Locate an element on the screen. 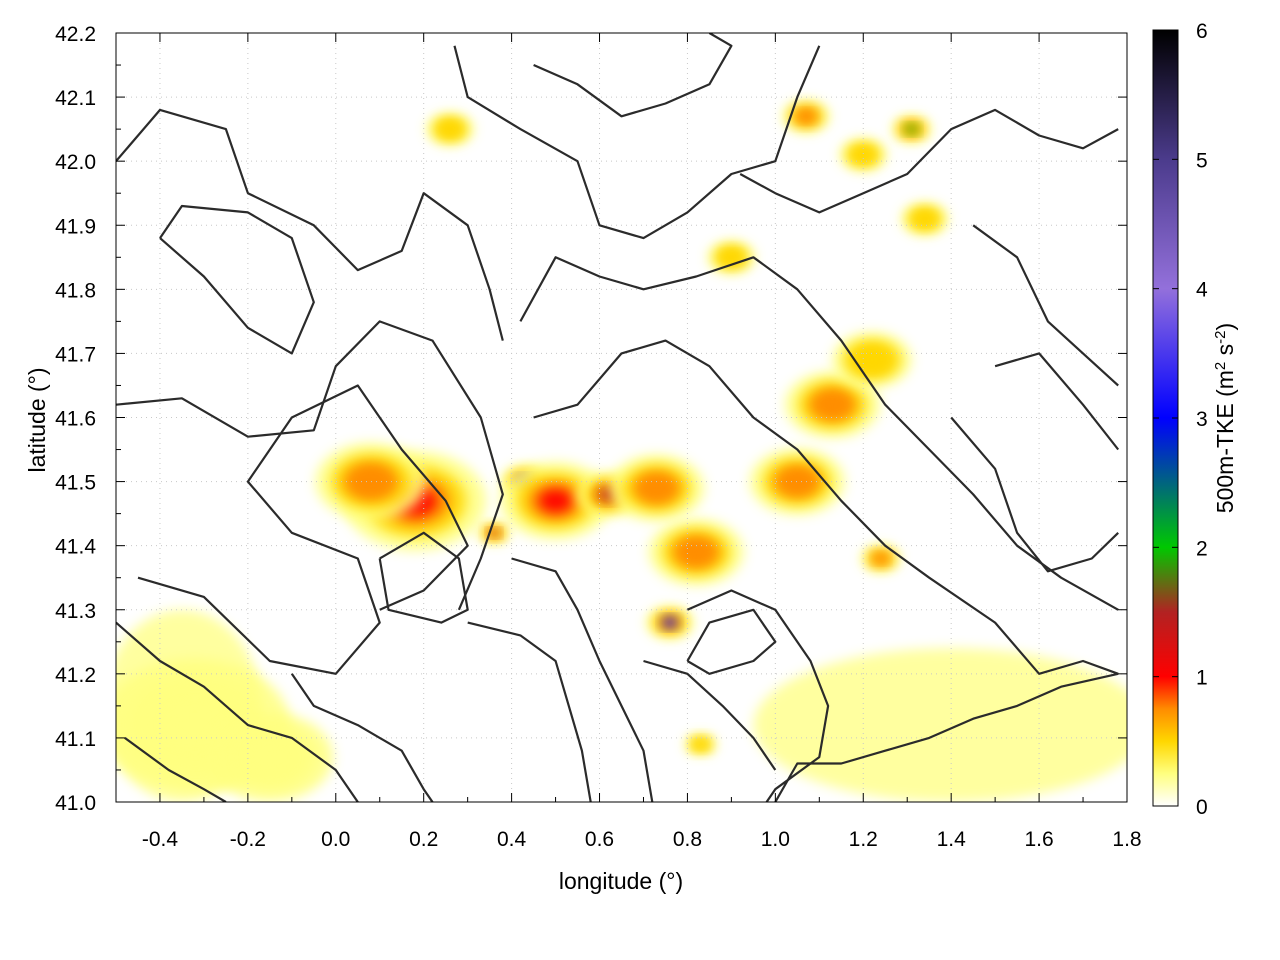 Image resolution: width=1280 pixels, height=960 pixels. colorbar-tick-label: 1 is located at coordinates (1202, 678).